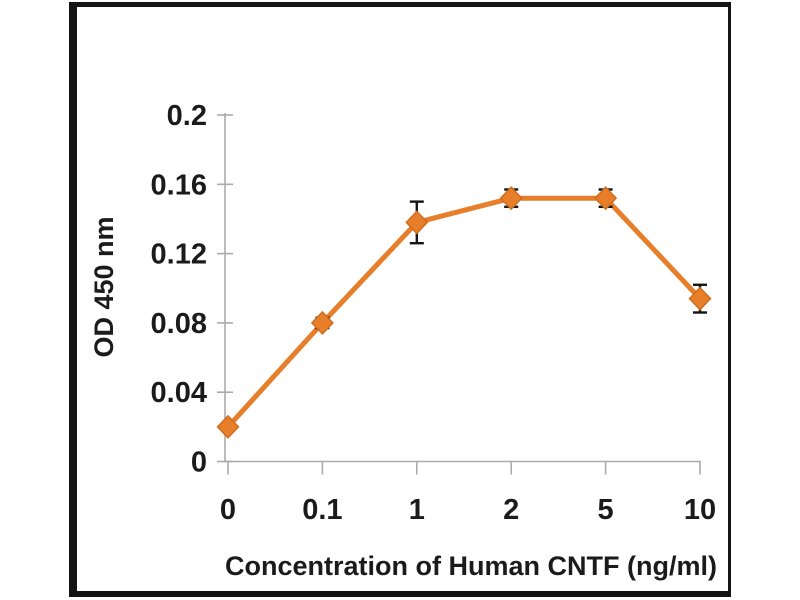 The width and height of the screenshot is (800, 600). Describe the element at coordinates (179, 324) in the screenshot. I see `y-tick-label: 0.08` at that location.